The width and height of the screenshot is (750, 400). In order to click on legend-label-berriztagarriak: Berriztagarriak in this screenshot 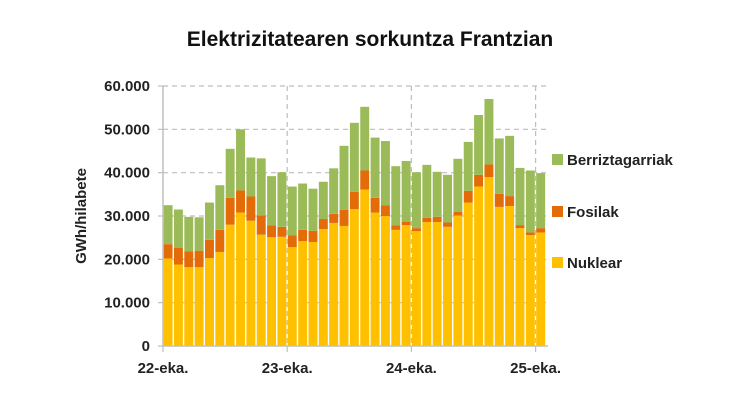, I will do `click(620, 160)`.